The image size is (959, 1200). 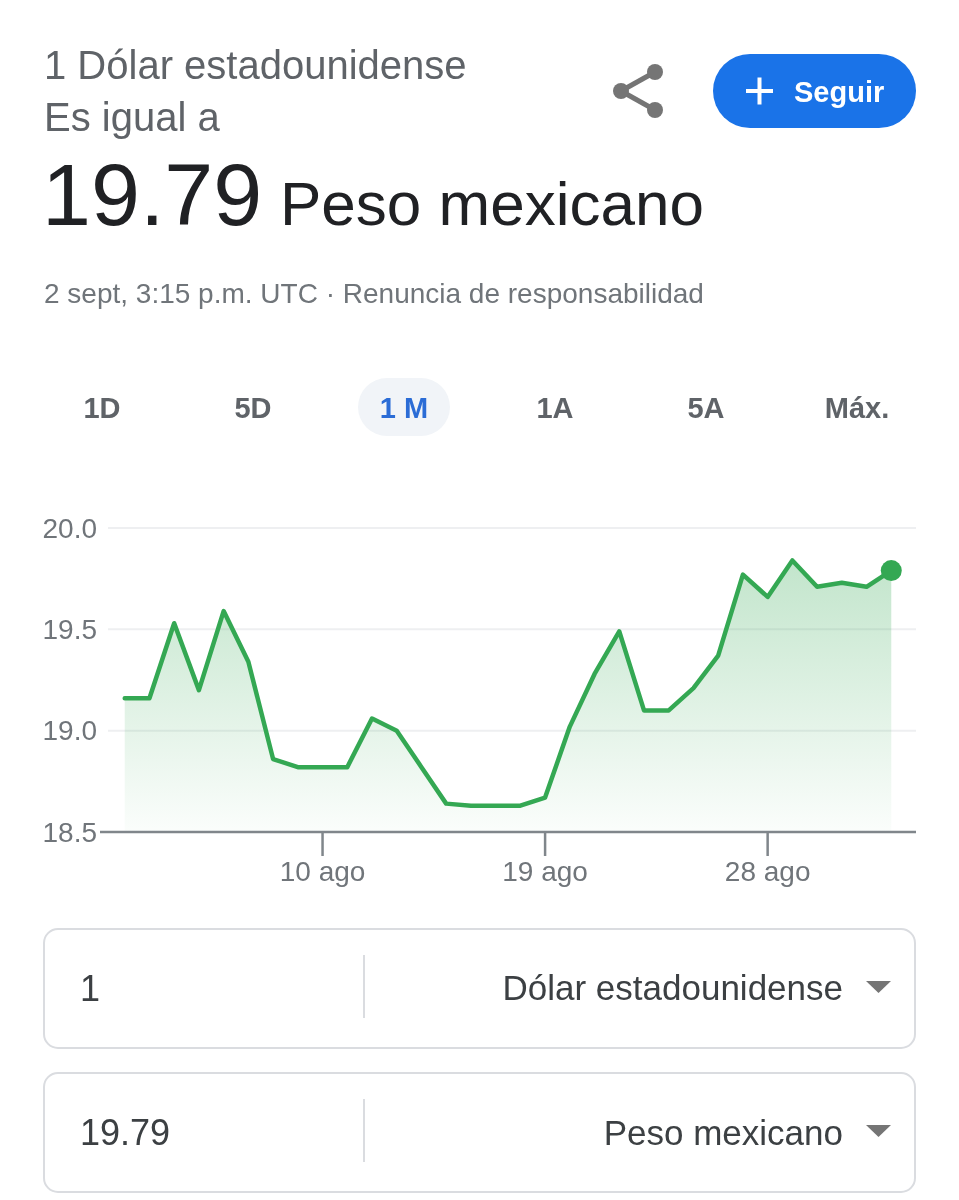 I want to click on text: 1A, so click(x=555, y=408).